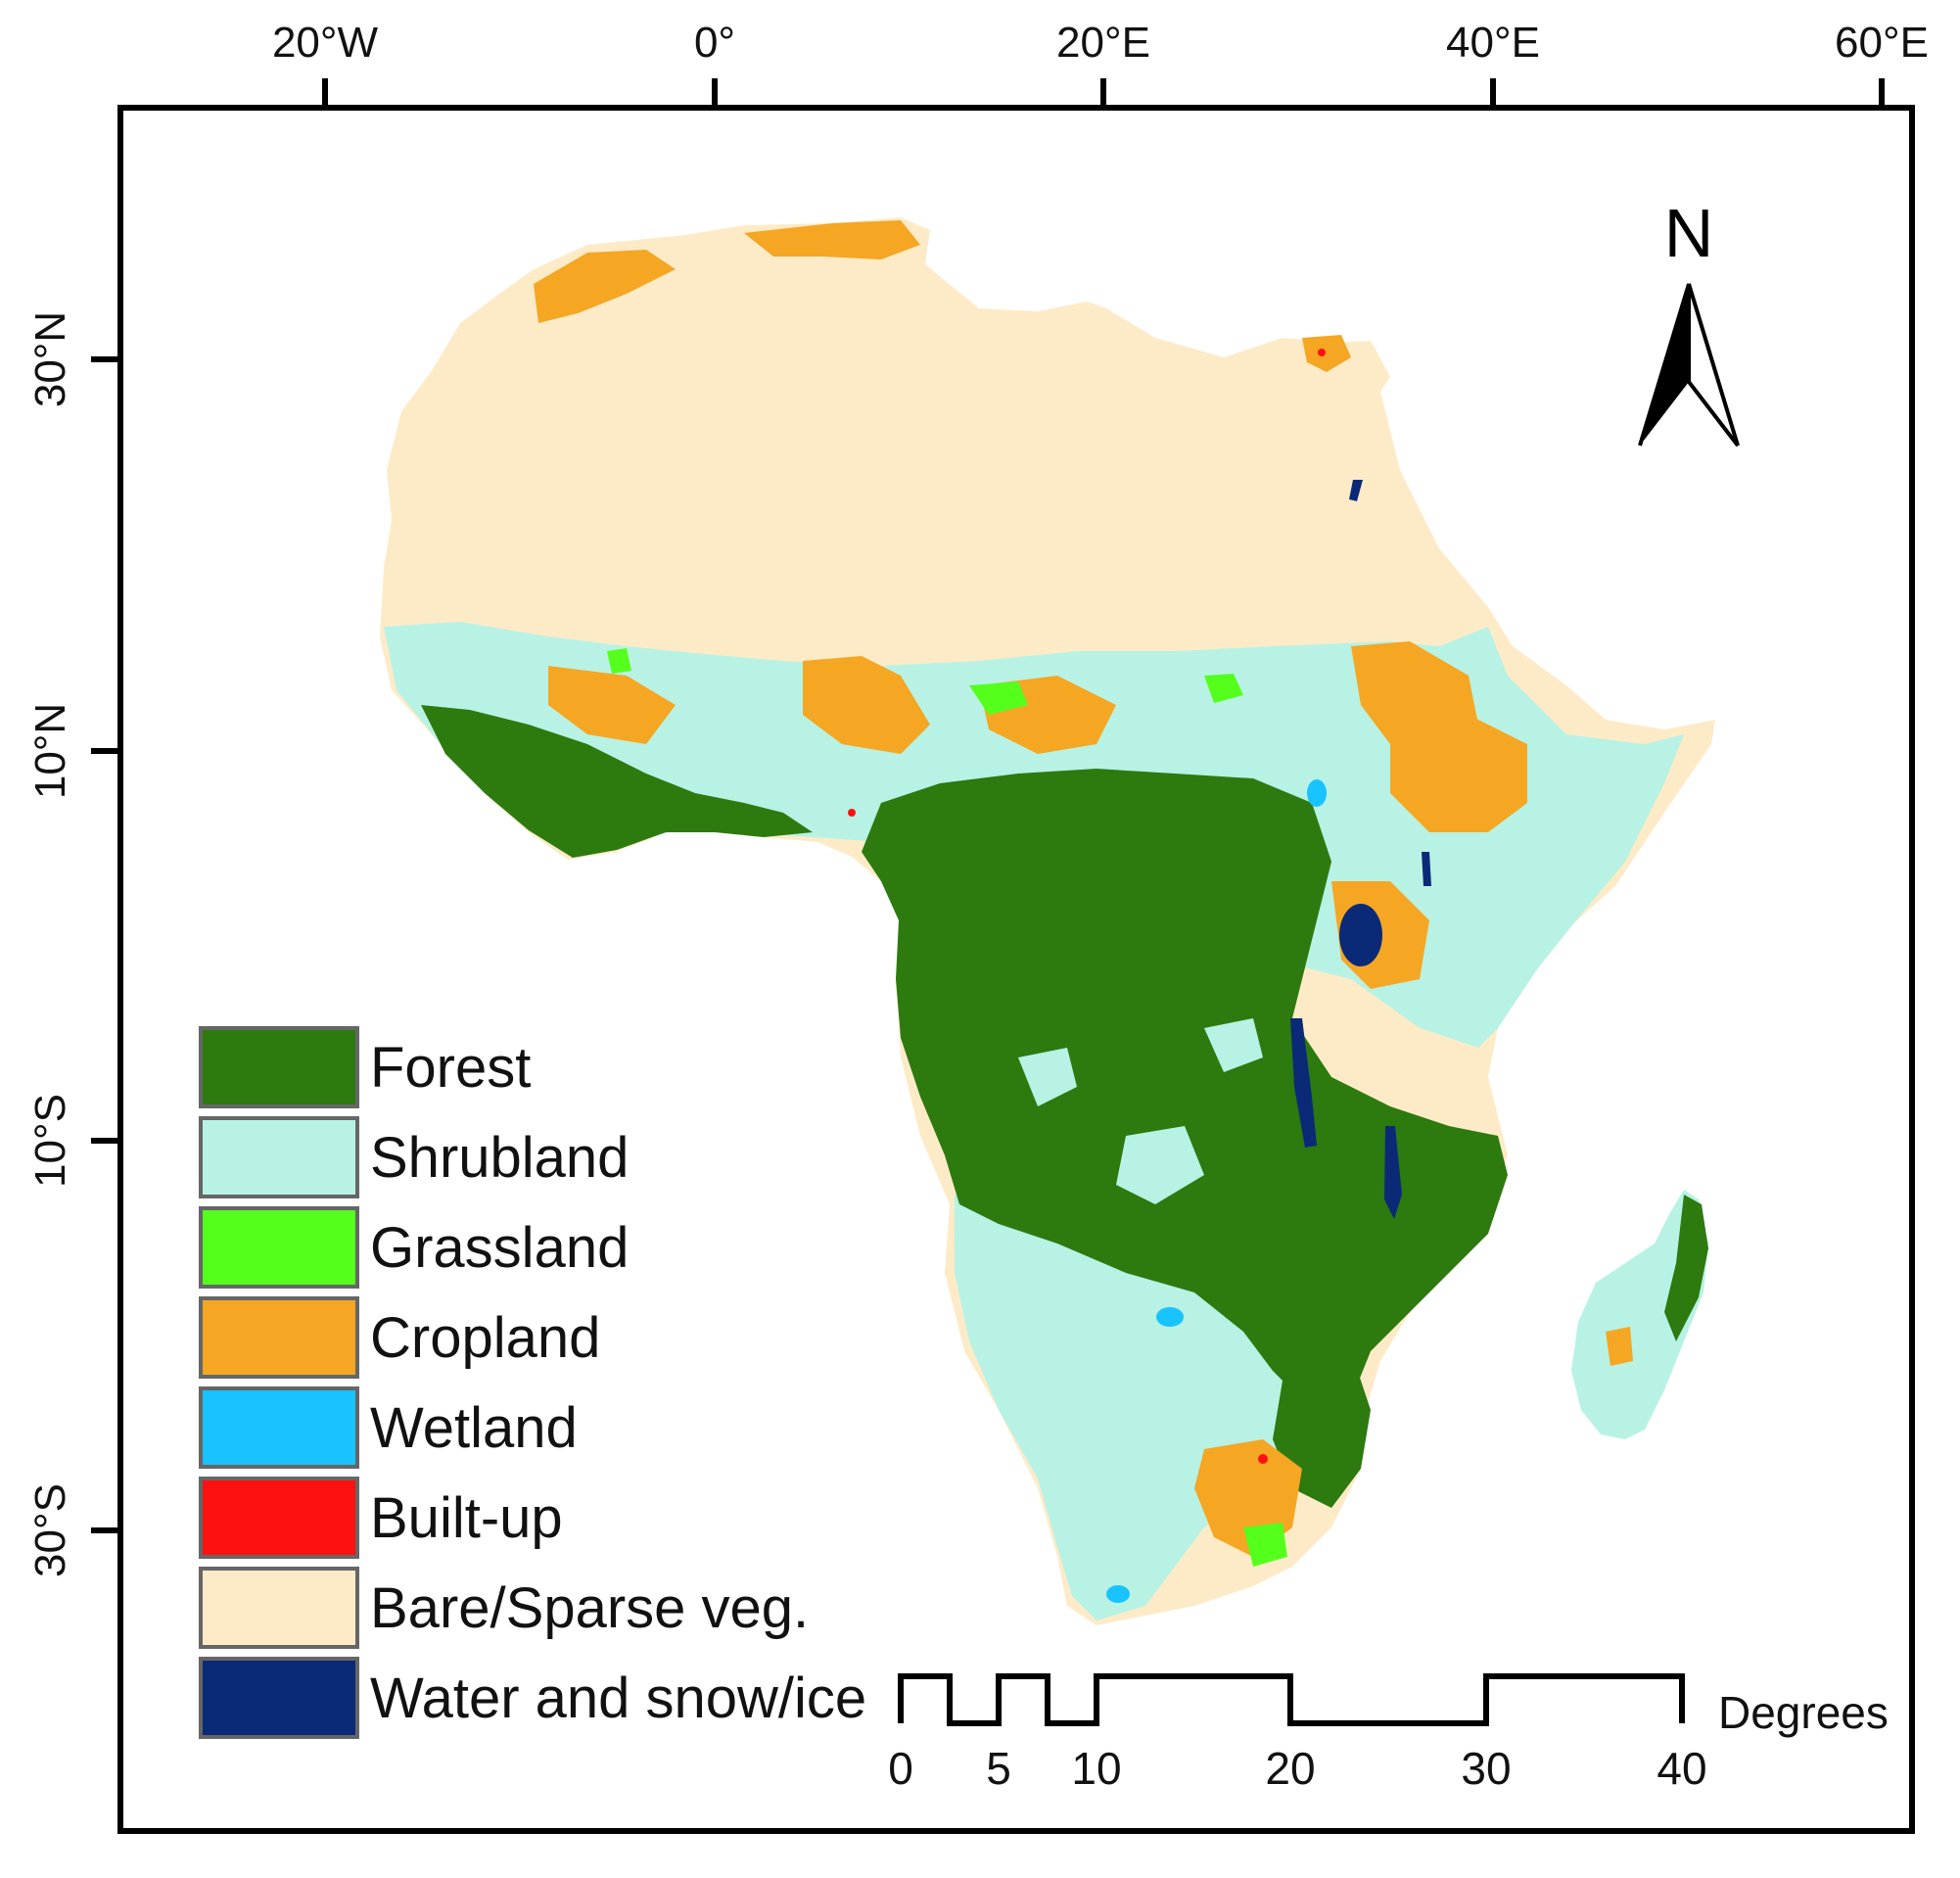 The width and height of the screenshot is (1960, 1878). I want to click on legend-label-bare-sparse: Bare/Sparse veg., so click(589, 1608).